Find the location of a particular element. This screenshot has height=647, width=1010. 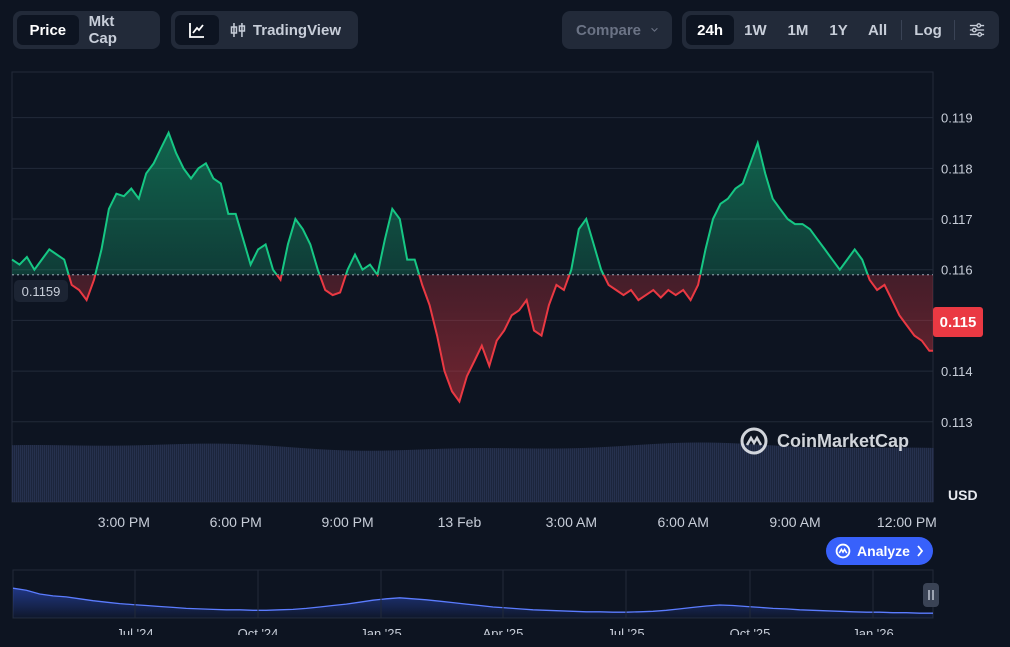

compare-button: Compare is located at coordinates (617, 30).